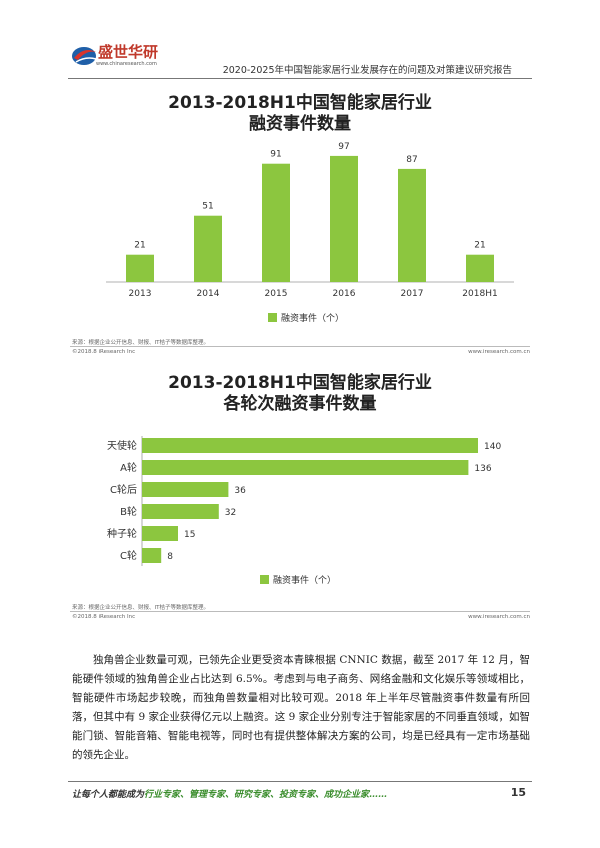 Image resolution: width=600 pixels, height=848 pixels. I want to click on logo-url: www.chinaresearch.com, so click(126, 64).